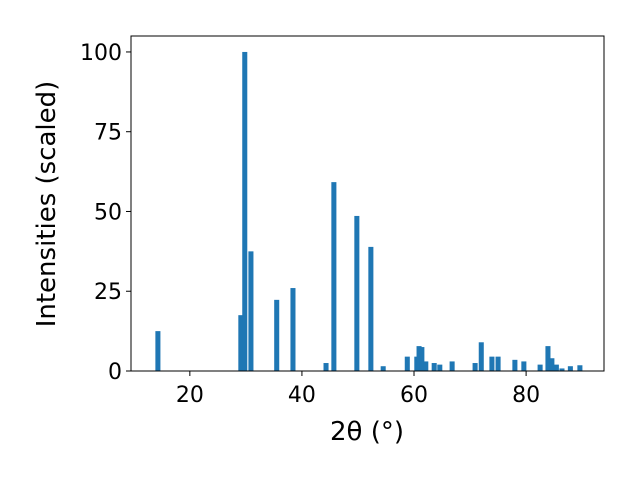  I want to click on y-tick-label: 0, so click(115, 372).